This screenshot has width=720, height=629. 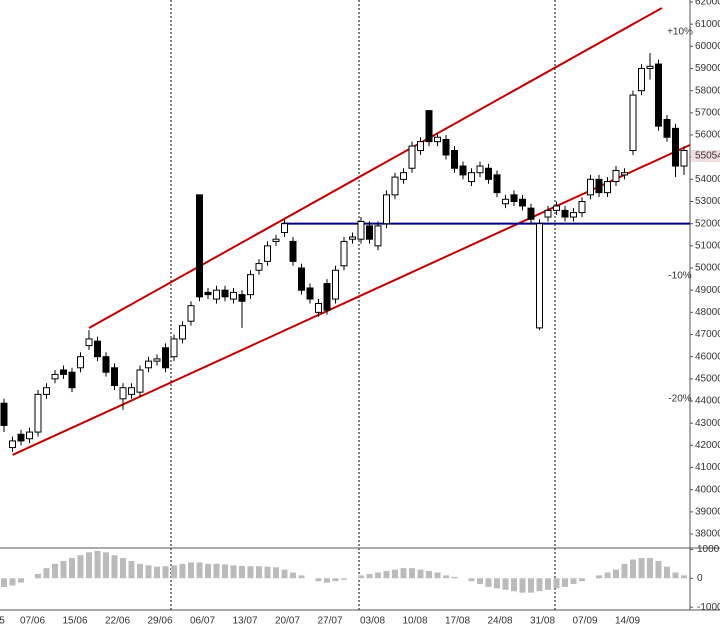 What do you see at coordinates (707, 156) in the screenshot?
I see `last-price-label: 55054` at bounding box center [707, 156].